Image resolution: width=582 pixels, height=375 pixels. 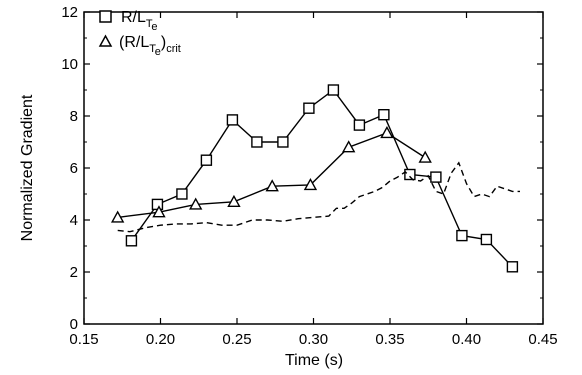 What do you see at coordinates (149, 24) in the screenshot?
I see `legend-entry-1-sub1: T` at bounding box center [149, 24].